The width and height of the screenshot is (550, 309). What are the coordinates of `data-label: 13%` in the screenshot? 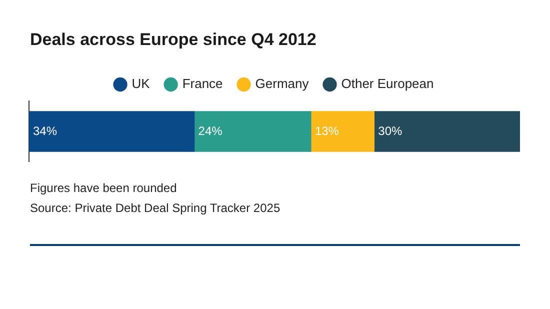 It's located at (327, 131).